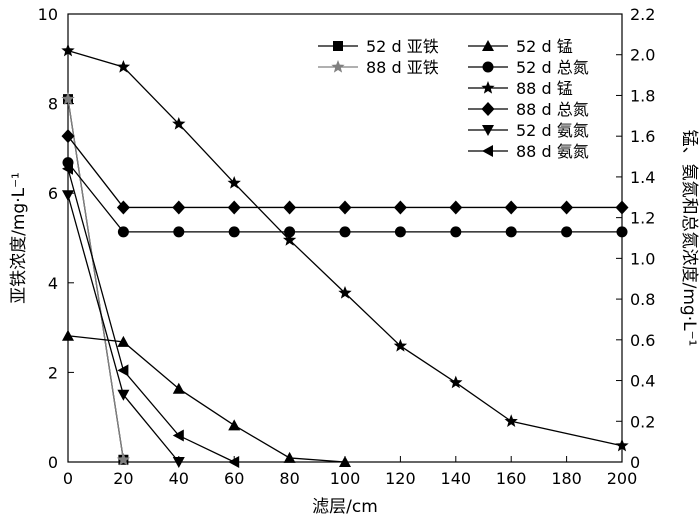  I want to click on x-tick-label: 60, so click(234, 478).